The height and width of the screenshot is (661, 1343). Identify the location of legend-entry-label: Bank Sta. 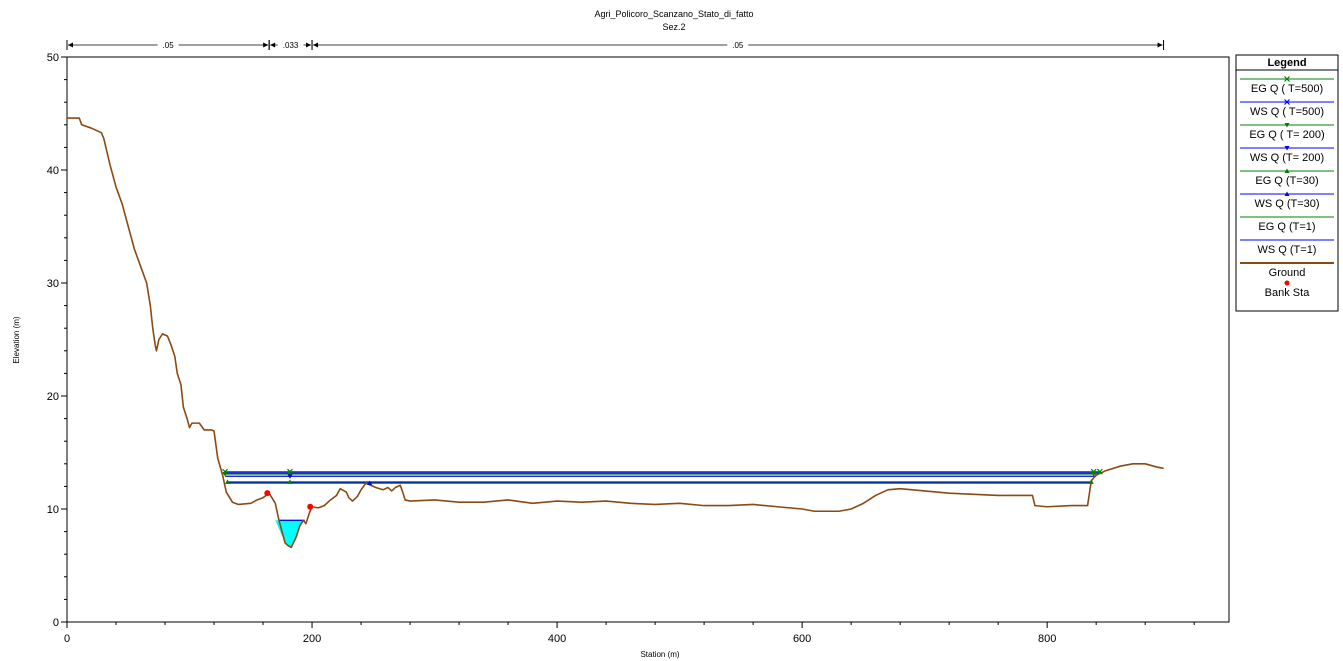
(1288, 293).